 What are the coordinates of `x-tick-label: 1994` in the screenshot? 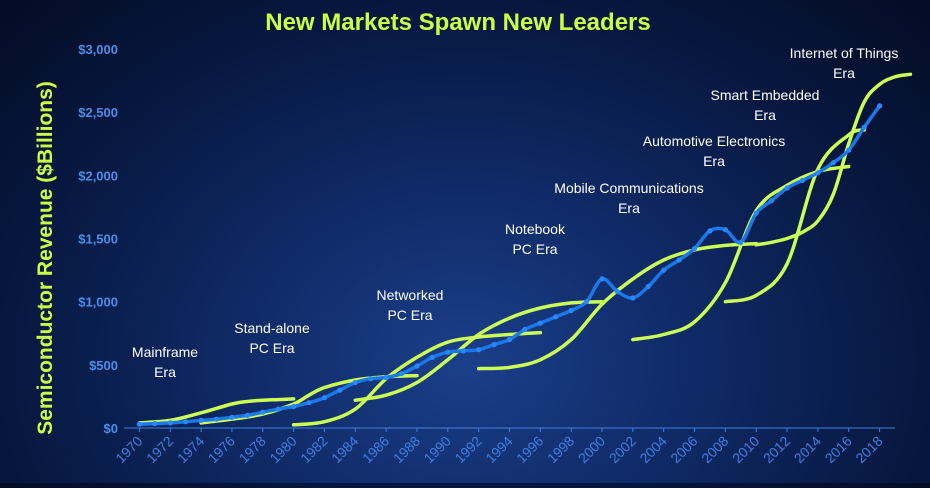 It's located at (498, 449).